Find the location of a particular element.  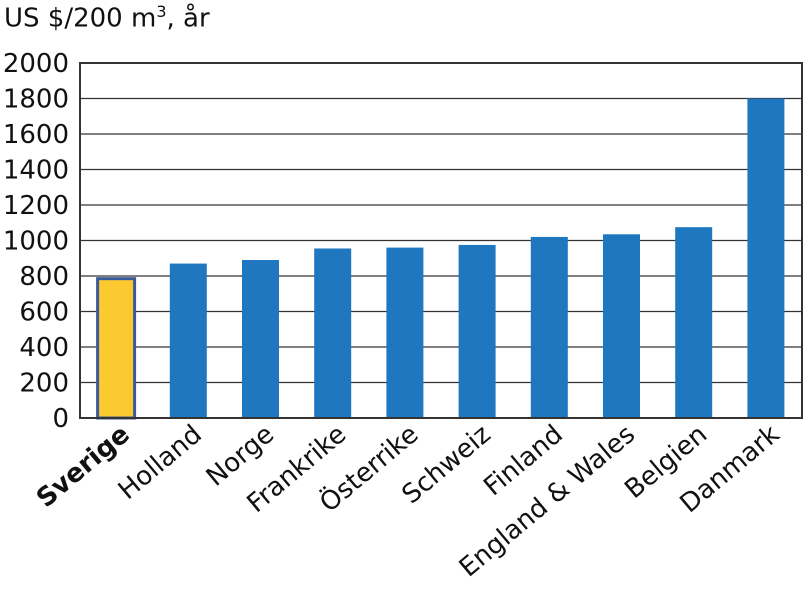

y-tick-label: 800 is located at coordinates (44, 277).